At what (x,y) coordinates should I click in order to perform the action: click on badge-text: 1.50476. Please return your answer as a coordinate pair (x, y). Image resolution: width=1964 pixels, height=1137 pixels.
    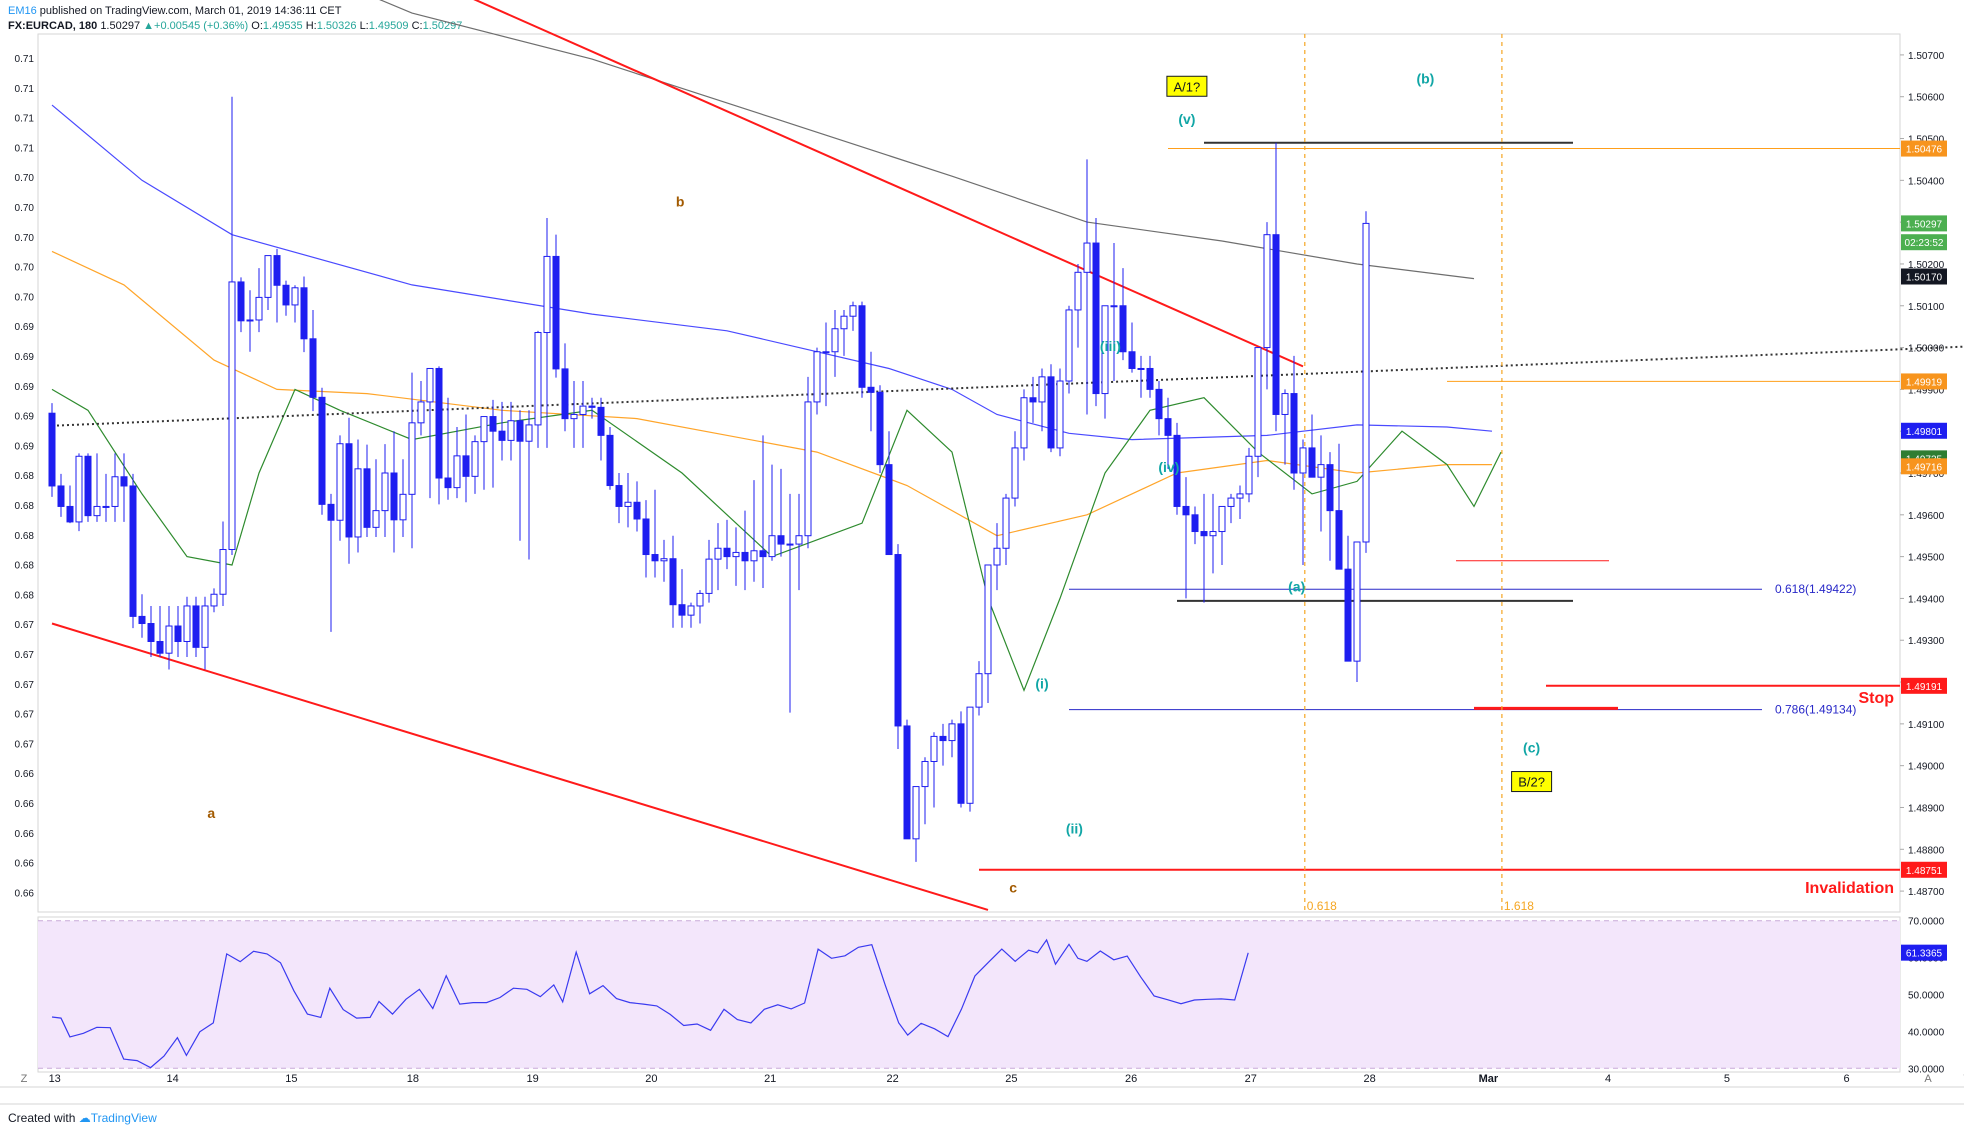
    Looking at the image, I should click on (1924, 150).